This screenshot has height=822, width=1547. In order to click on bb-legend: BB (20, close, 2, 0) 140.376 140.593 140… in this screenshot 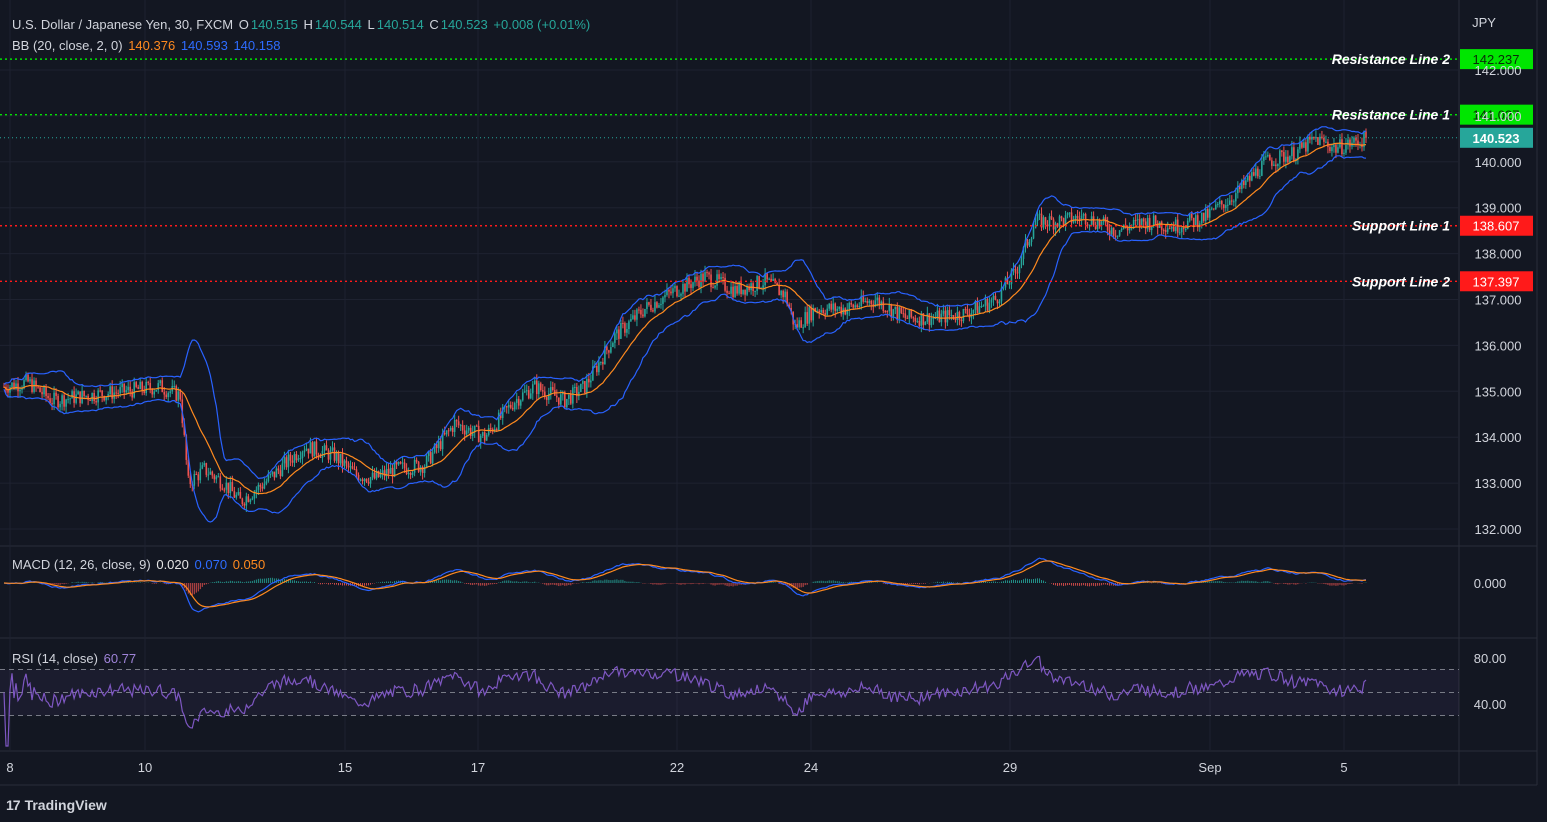, I will do `click(147, 45)`.